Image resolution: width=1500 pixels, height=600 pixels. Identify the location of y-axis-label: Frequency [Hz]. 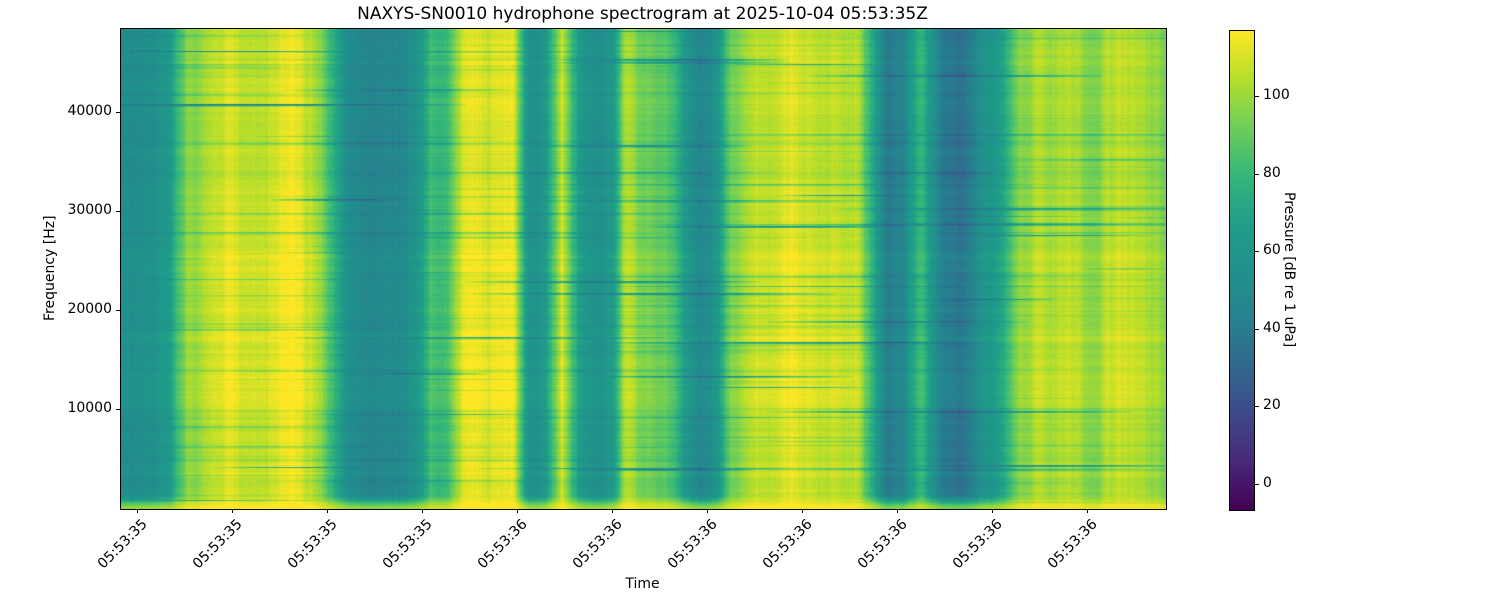
(50, 268).